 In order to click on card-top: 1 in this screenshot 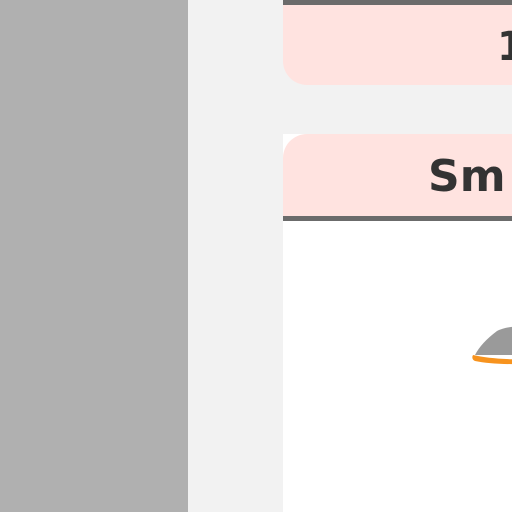, I will do `click(397, 42)`.